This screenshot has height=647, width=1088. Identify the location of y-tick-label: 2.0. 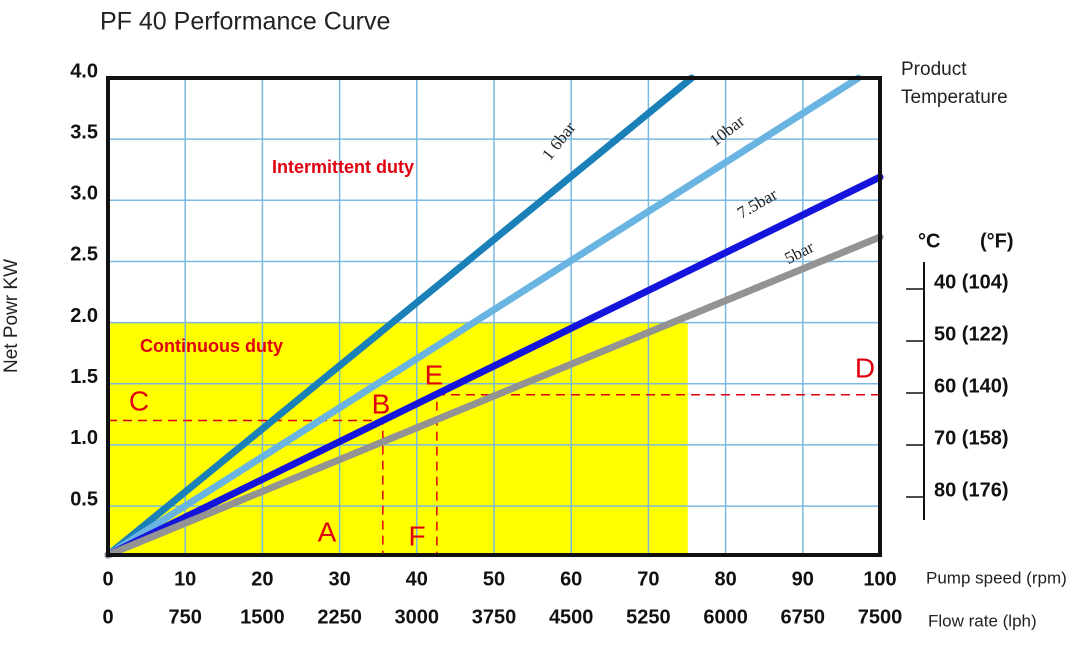
(84, 316).